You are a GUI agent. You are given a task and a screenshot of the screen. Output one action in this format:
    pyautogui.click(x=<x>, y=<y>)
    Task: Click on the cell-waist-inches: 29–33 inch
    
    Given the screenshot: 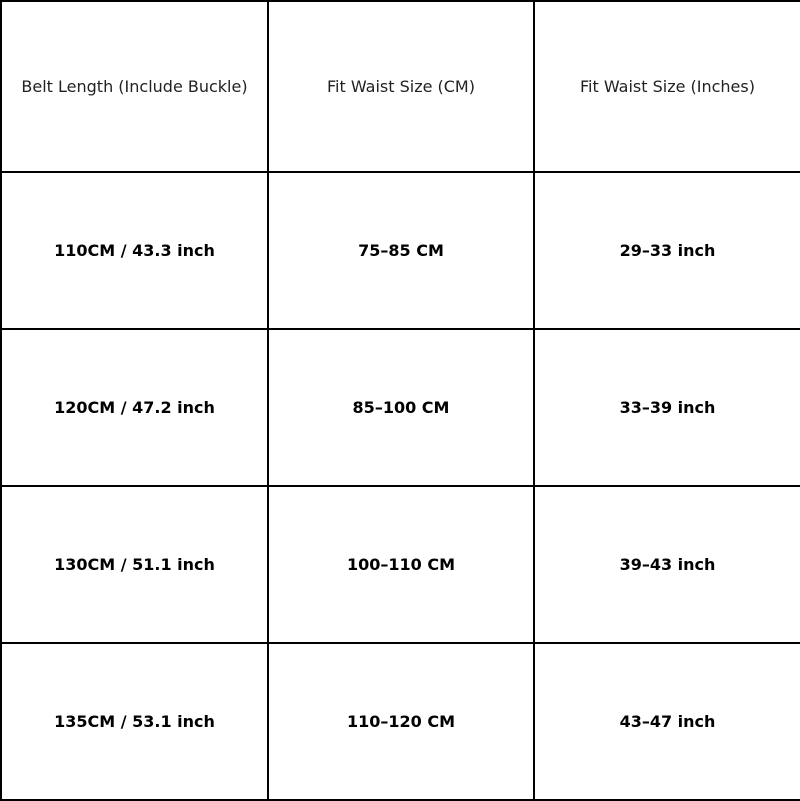 What is the action you would take?
    pyautogui.click(x=666, y=250)
    